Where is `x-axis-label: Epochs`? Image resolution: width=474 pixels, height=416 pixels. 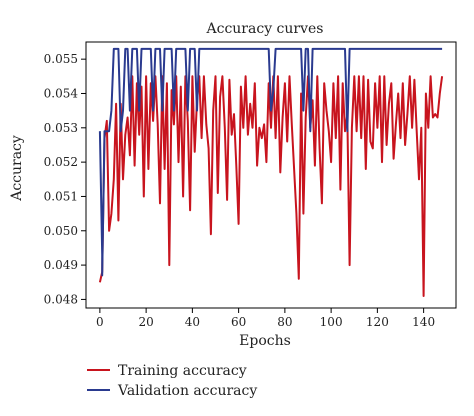
x-axis-label: Epochs is located at coordinates (265, 341).